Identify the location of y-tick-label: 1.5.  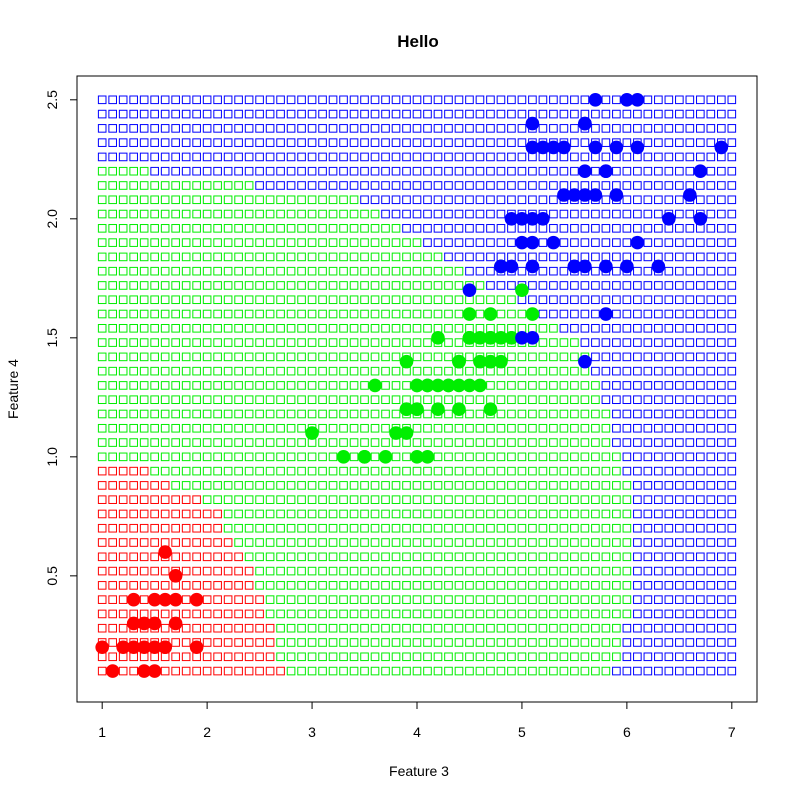
(52, 338).